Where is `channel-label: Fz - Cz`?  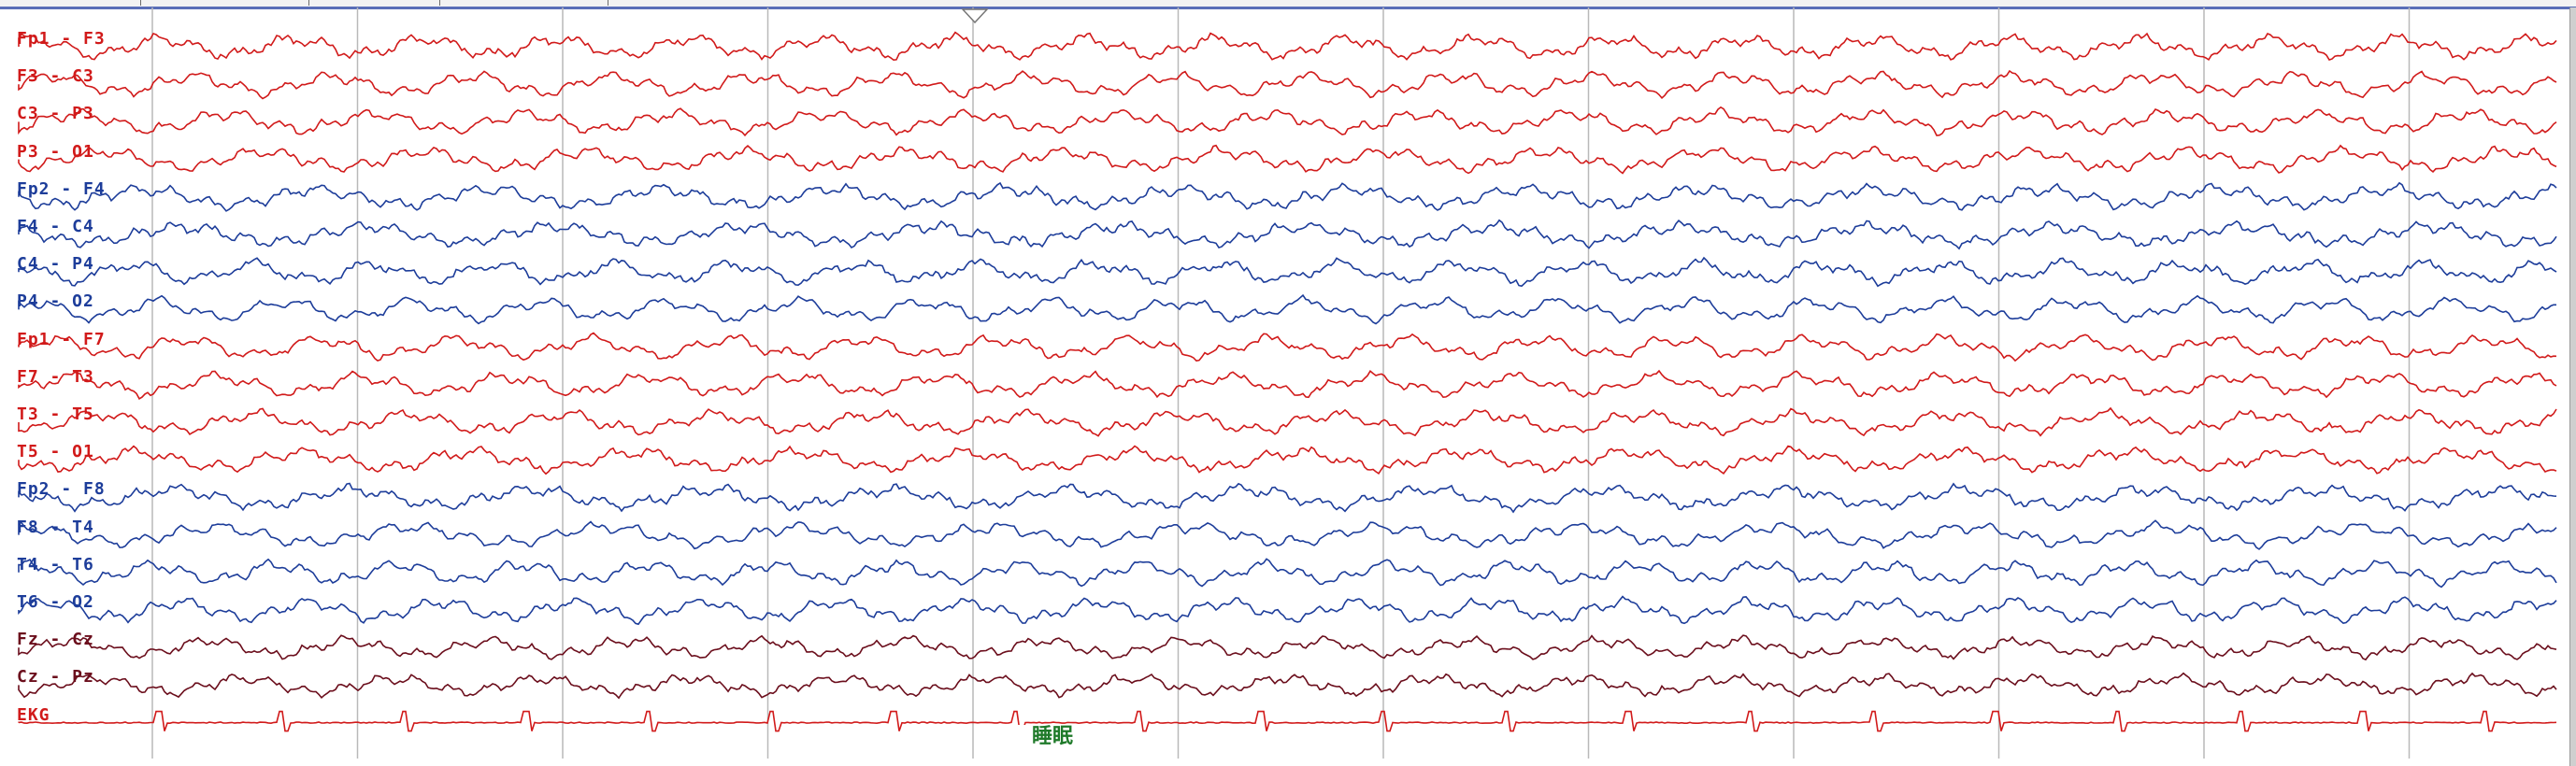 channel-label: Fz - Cz is located at coordinates (55, 640).